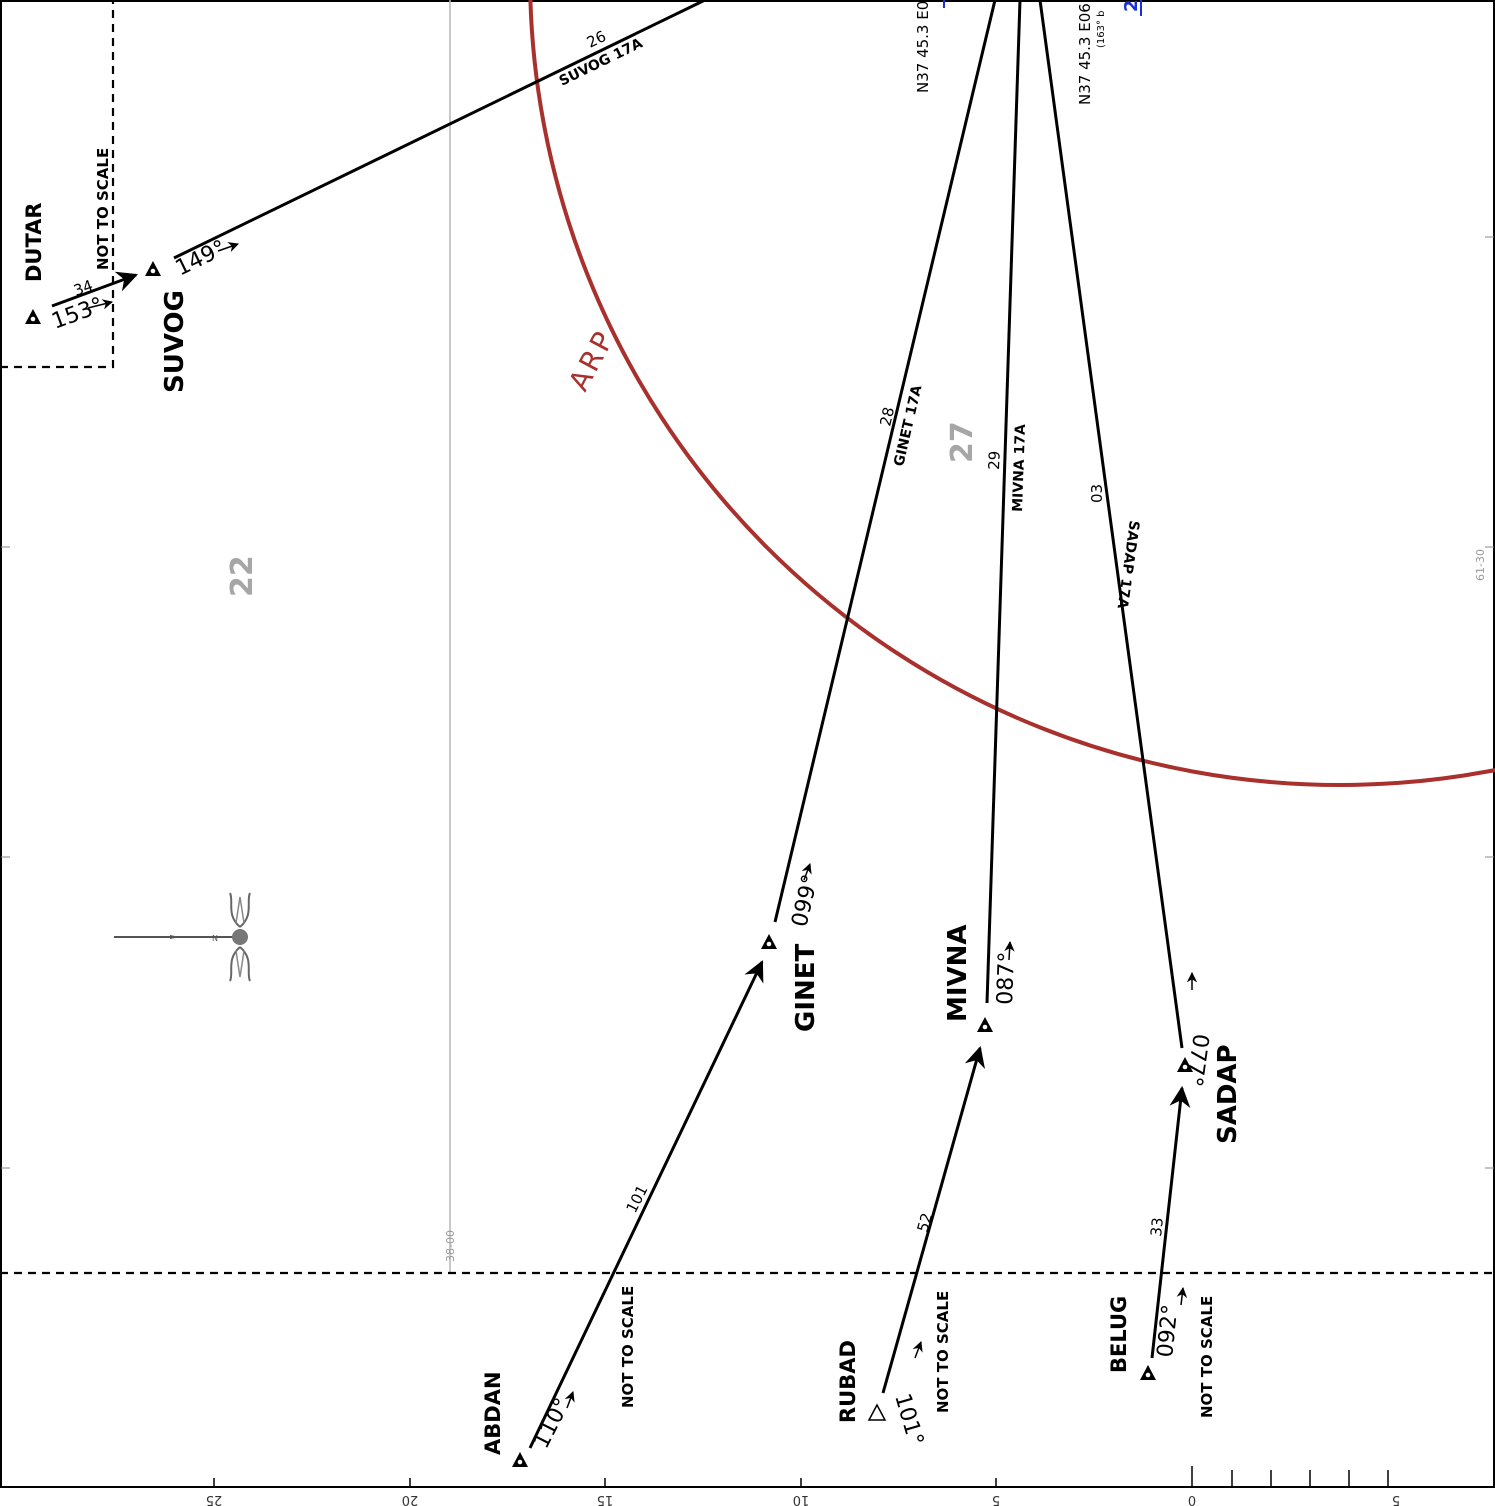 The height and width of the screenshot is (1506, 1495). Describe the element at coordinates (628, 1347) in the screenshot. I see `not-to-scale-abdan: NOT TO SCALE` at that location.